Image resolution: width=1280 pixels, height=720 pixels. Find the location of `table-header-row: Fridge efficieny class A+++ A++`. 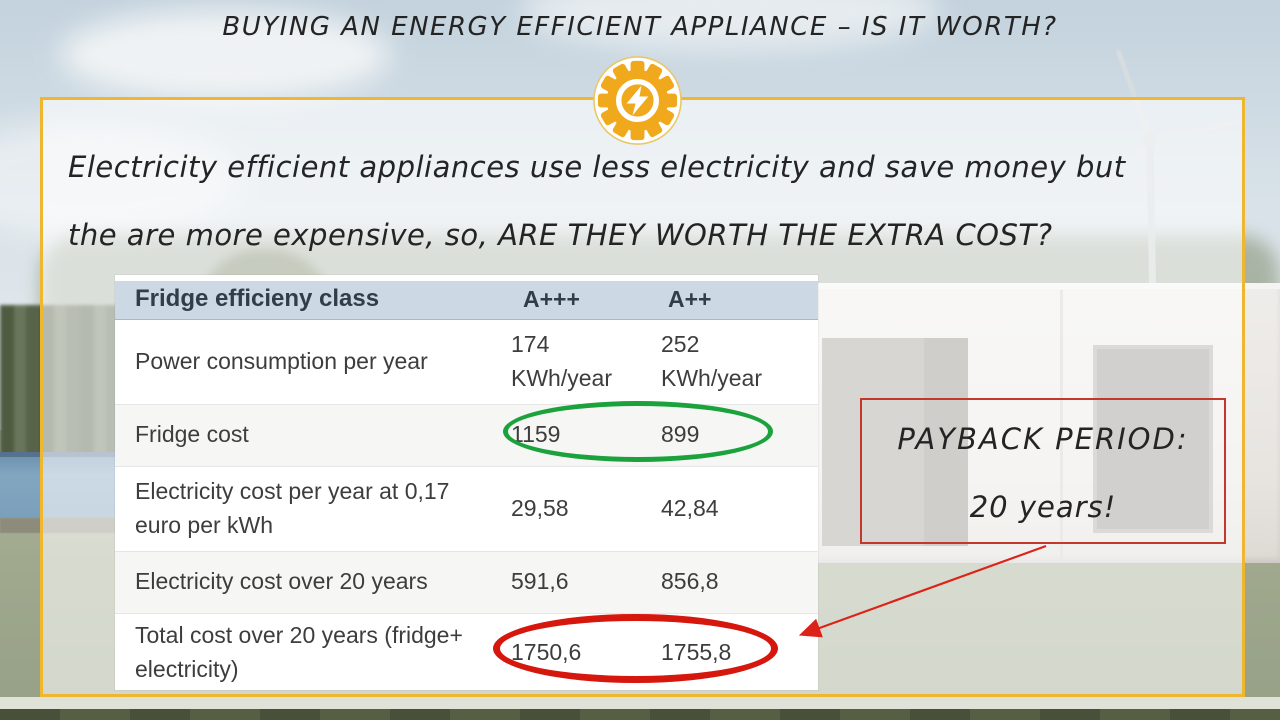

table-header-row: Fridge efficieny class A+++ A++ is located at coordinates (466, 300).